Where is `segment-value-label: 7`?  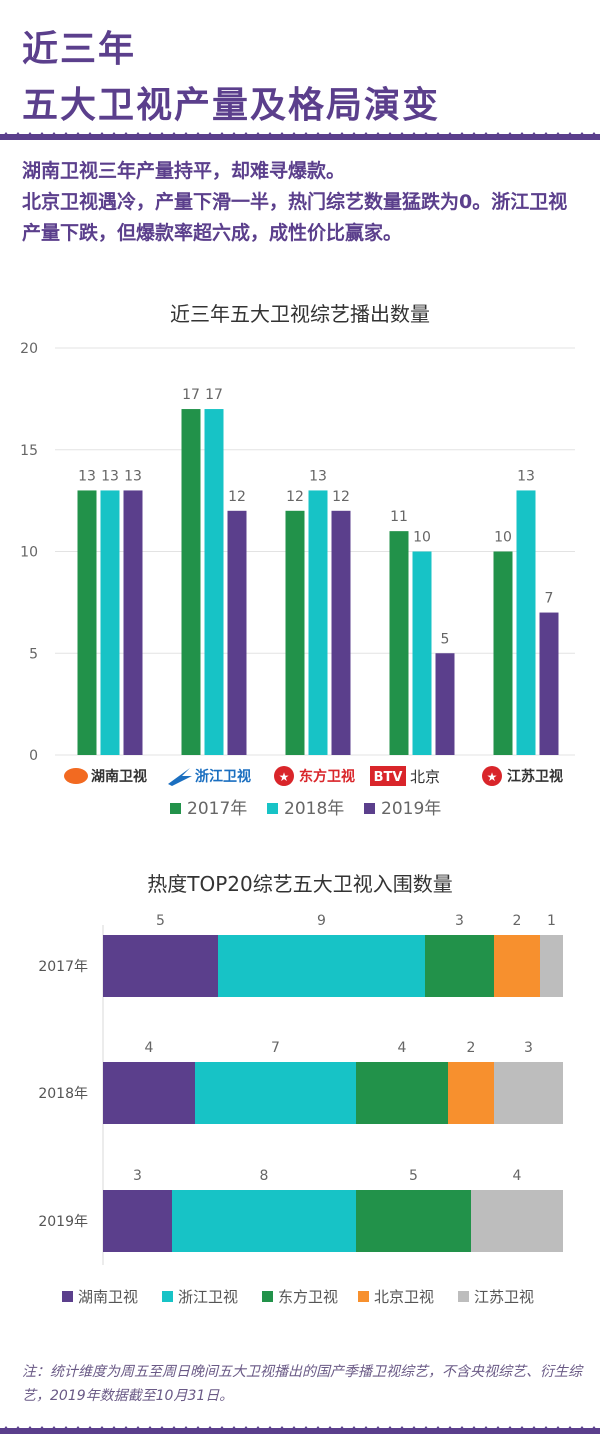
segment-value-label: 7 is located at coordinates (275, 1048).